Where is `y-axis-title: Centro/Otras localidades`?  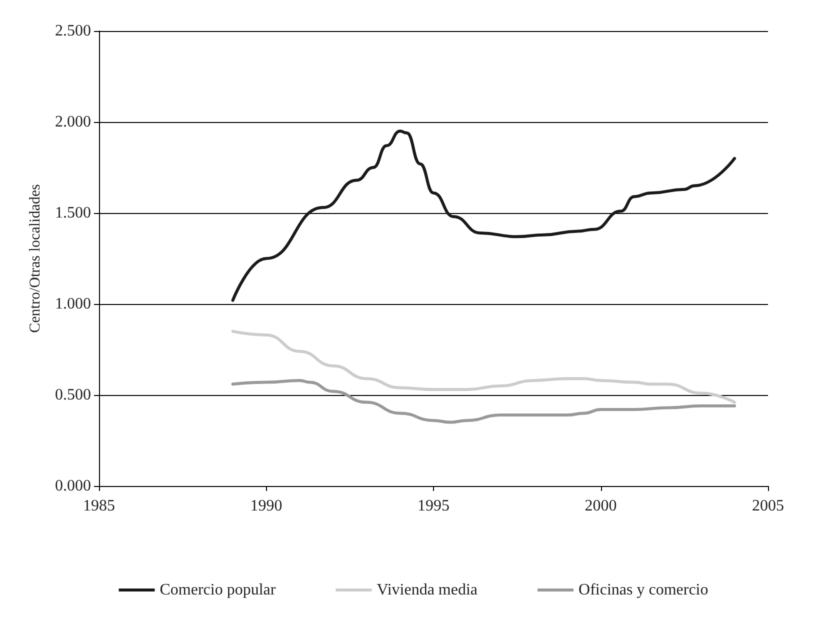
y-axis-title: Centro/Otras localidades is located at coordinates (36, 258).